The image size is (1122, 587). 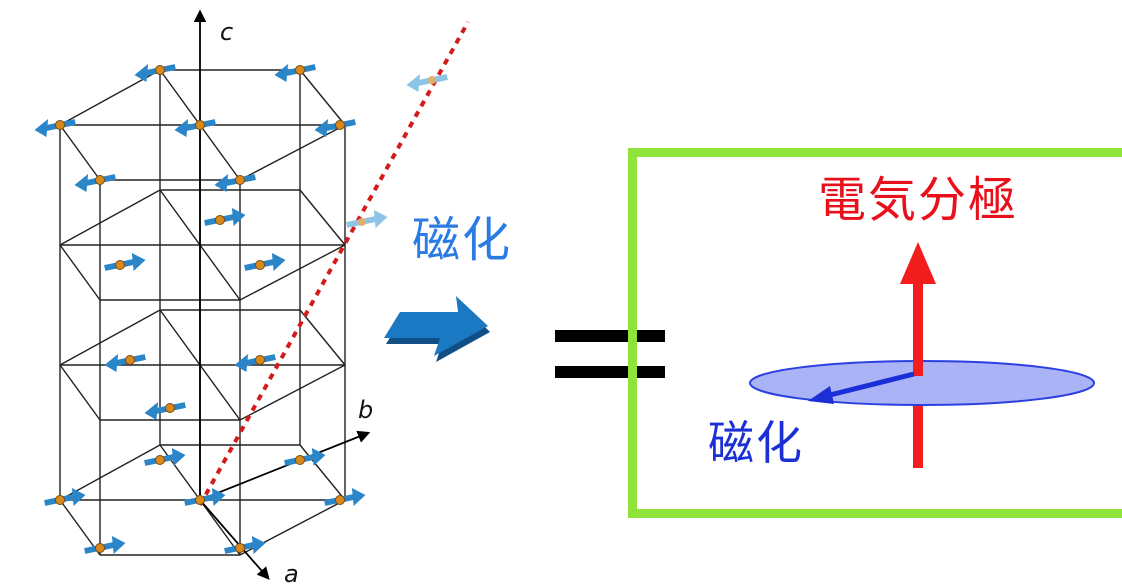 I want to click on transform-arrow-icon, so click(x=437, y=329).